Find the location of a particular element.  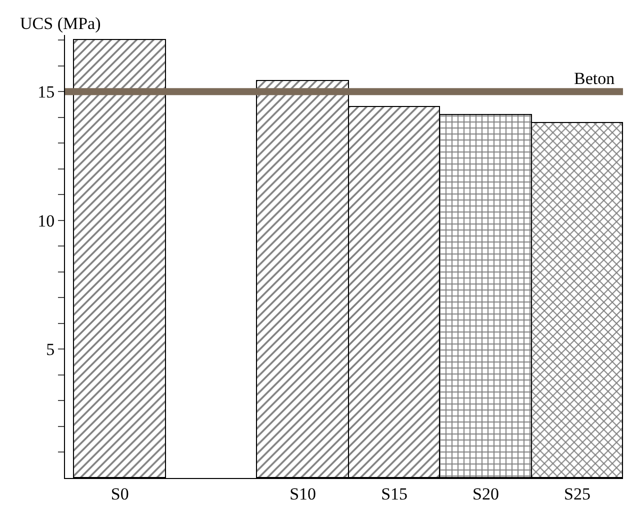

x-tick-label: S0 is located at coordinates (119, 494).